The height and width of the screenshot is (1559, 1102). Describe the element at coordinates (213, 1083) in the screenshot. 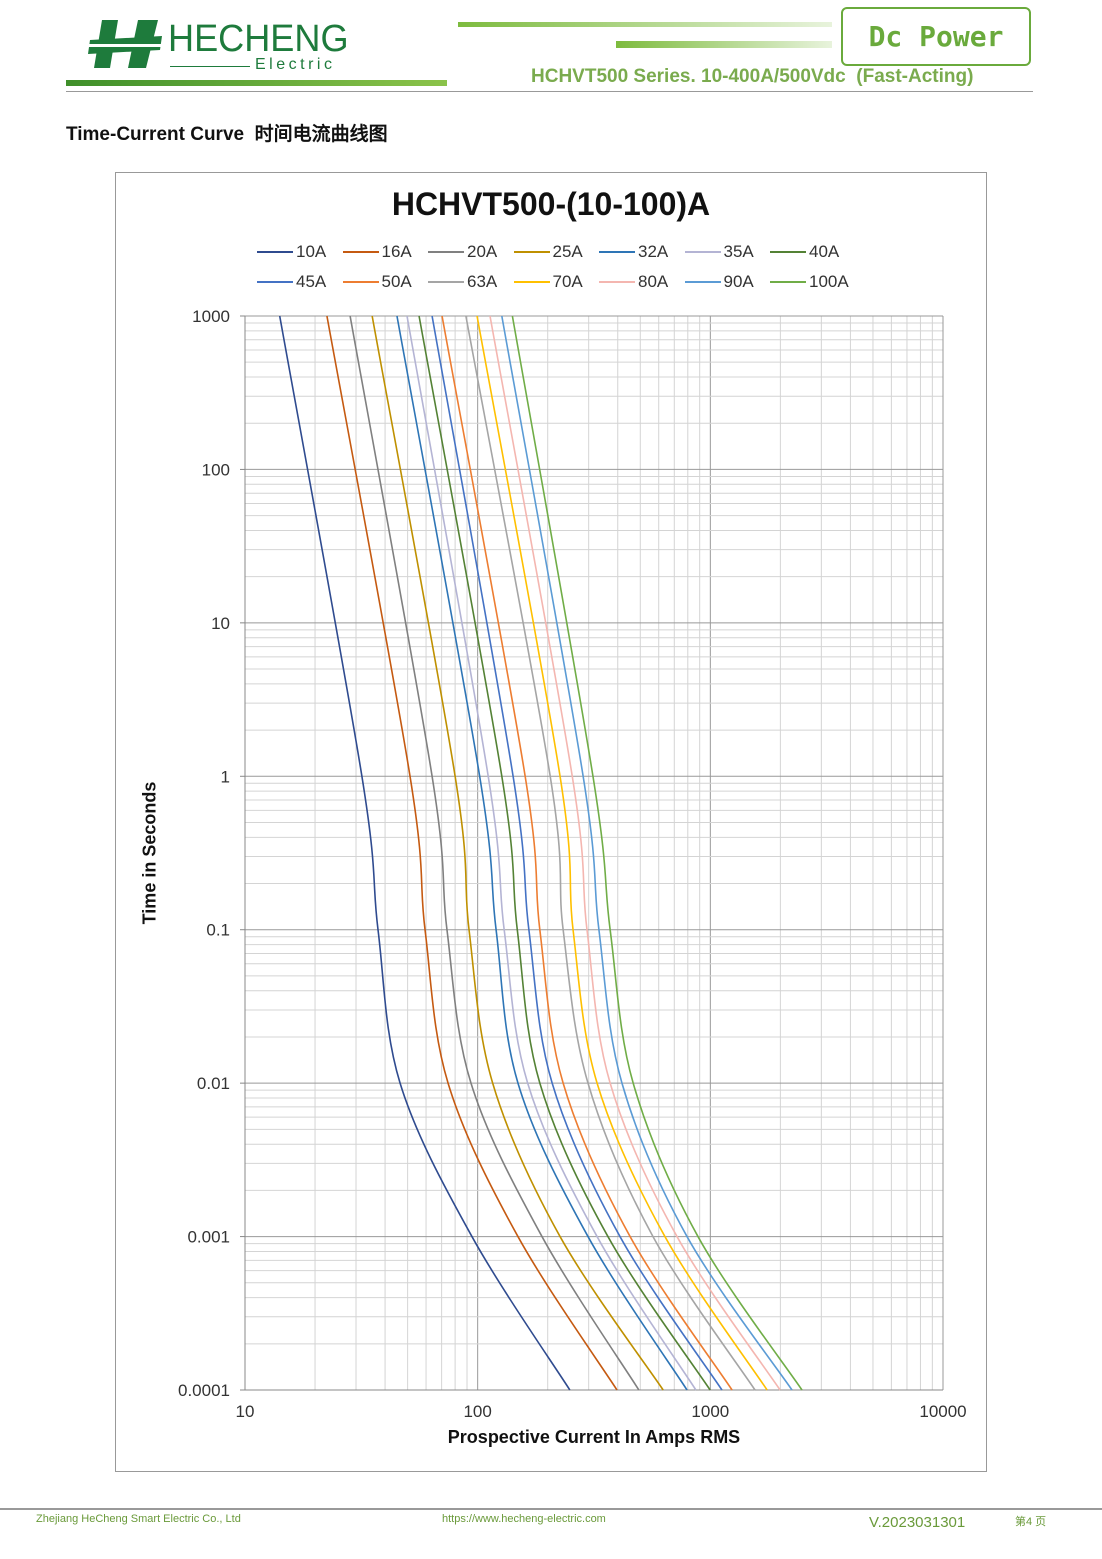

I see `y-tick-label: 0.01` at that location.